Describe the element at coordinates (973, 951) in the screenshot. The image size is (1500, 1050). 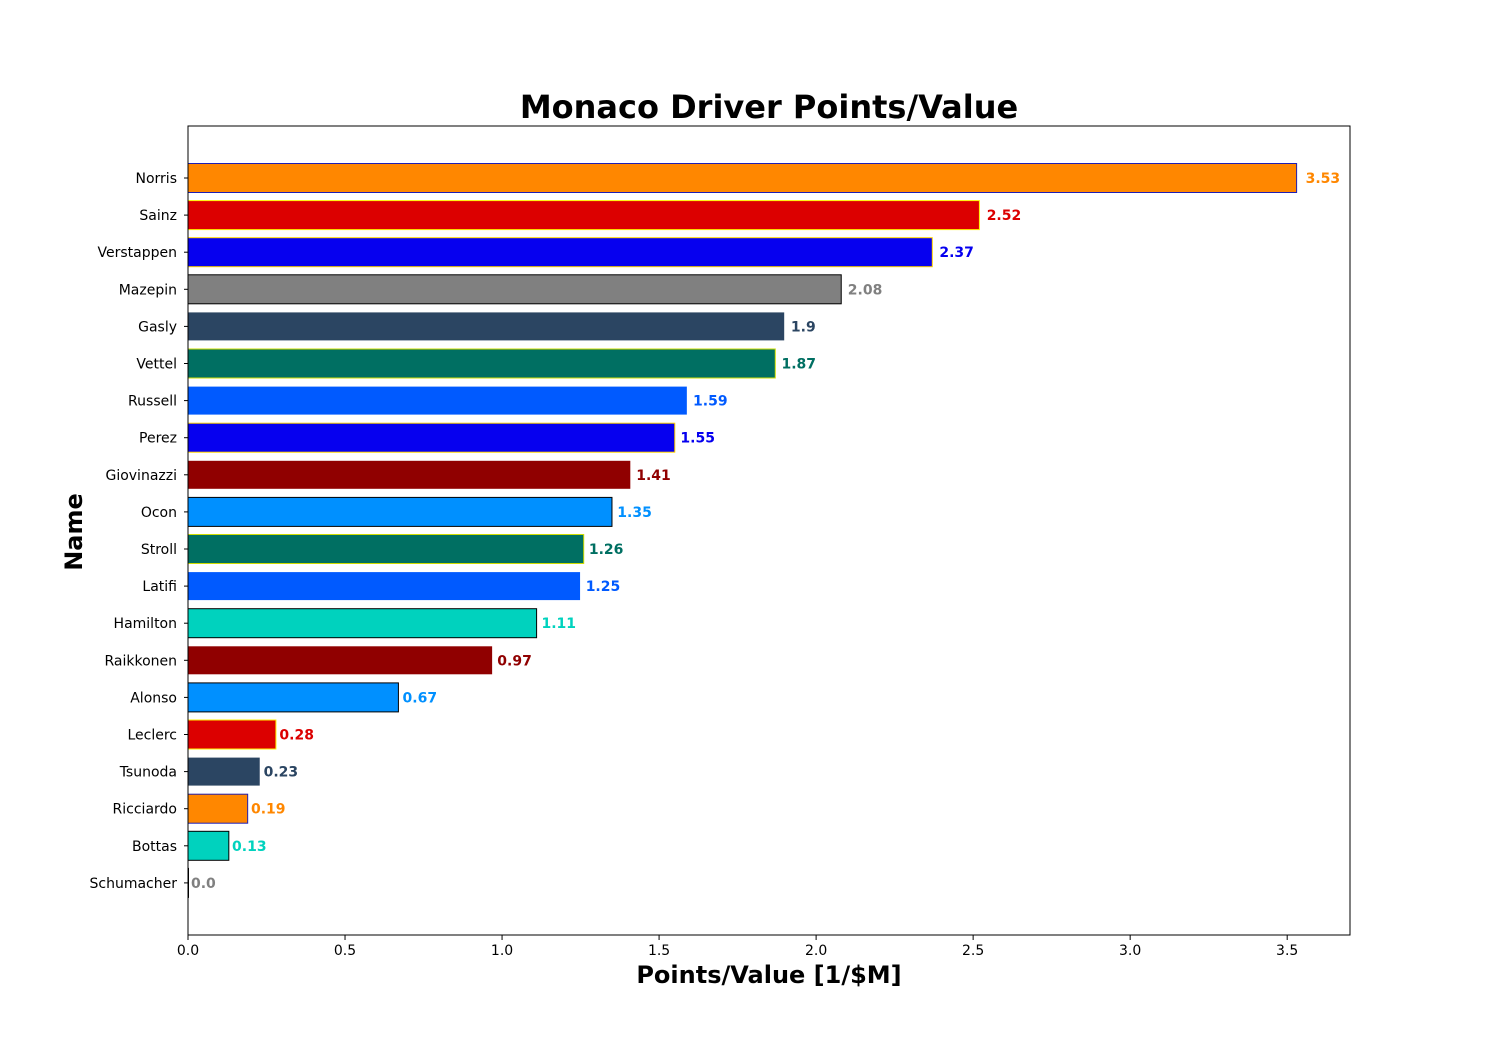
I see `x-tick-label: 2.5` at that location.